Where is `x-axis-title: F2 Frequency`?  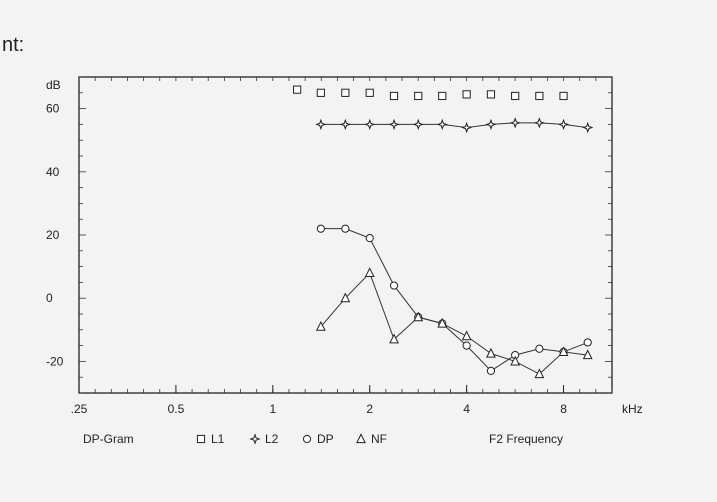 x-axis-title: F2 Frequency is located at coordinates (526, 439).